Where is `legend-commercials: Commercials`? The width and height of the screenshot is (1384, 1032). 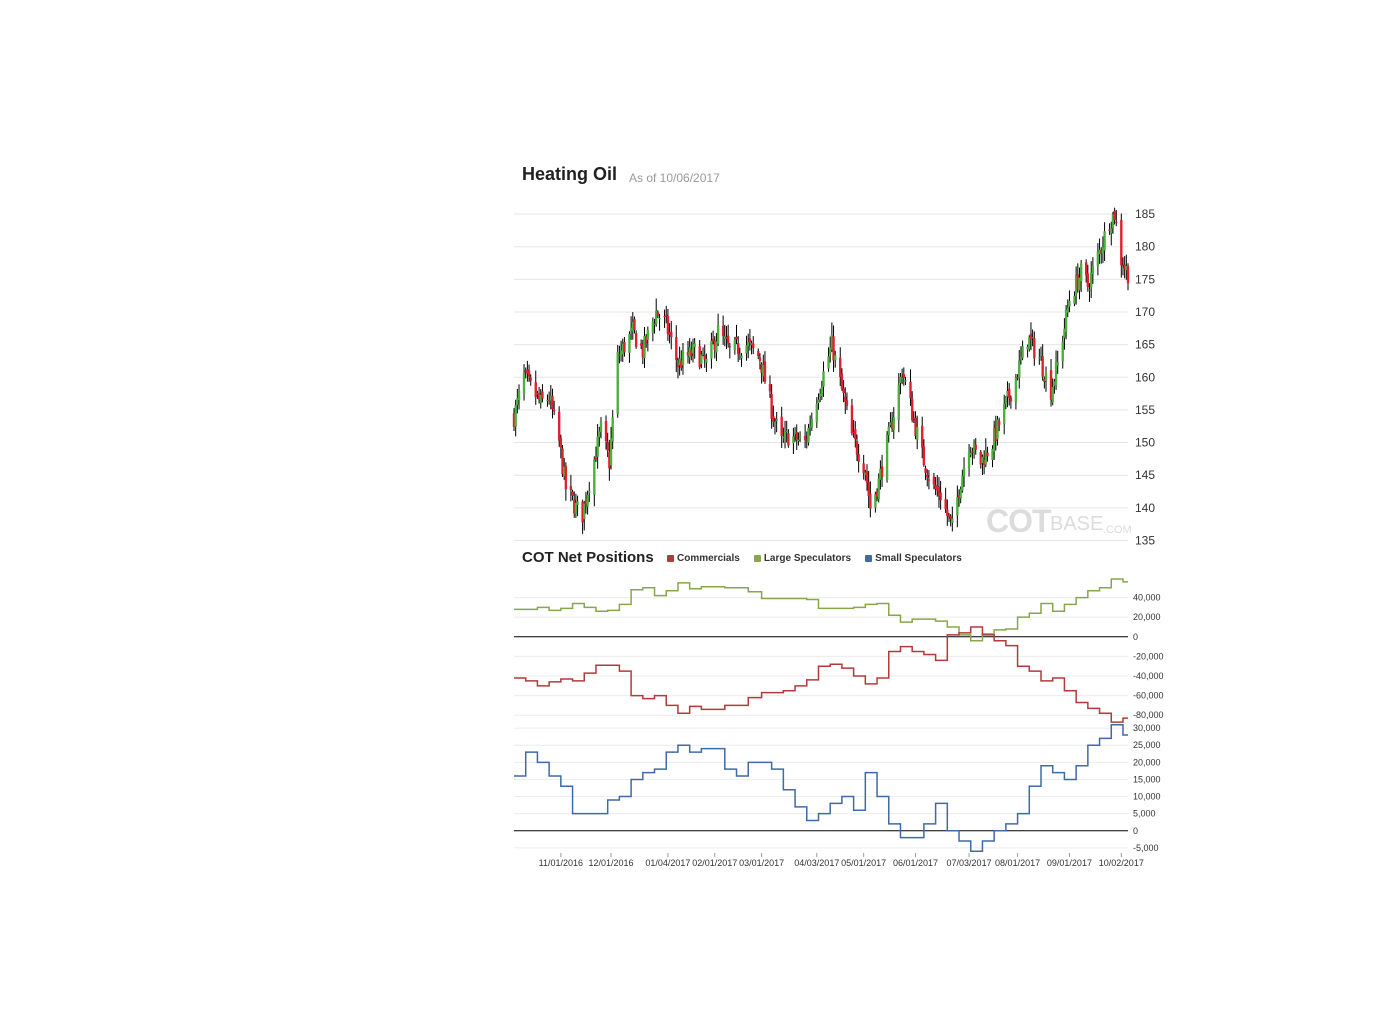 legend-commercials: Commercials is located at coordinates (703, 558).